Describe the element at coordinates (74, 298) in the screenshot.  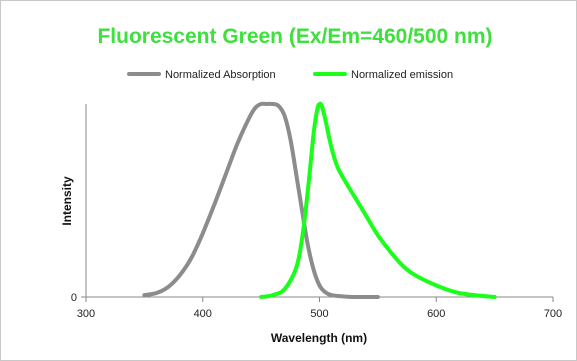
I see `y-tick-label: 0` at that location.